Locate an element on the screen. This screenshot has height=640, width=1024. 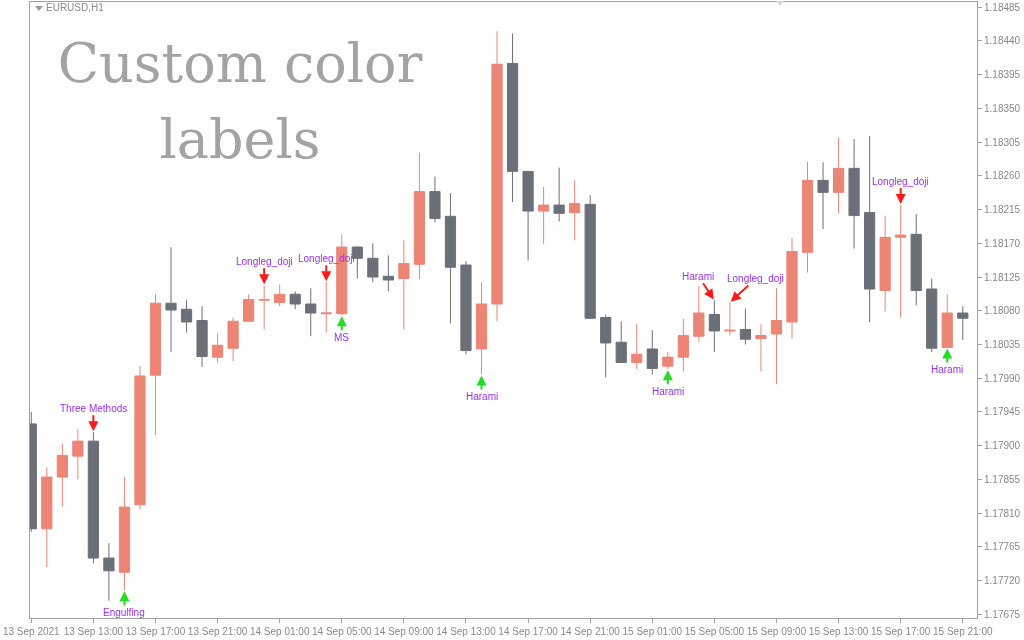
y-tick-label: 1.17855 is located at coordinates (1002, 479).